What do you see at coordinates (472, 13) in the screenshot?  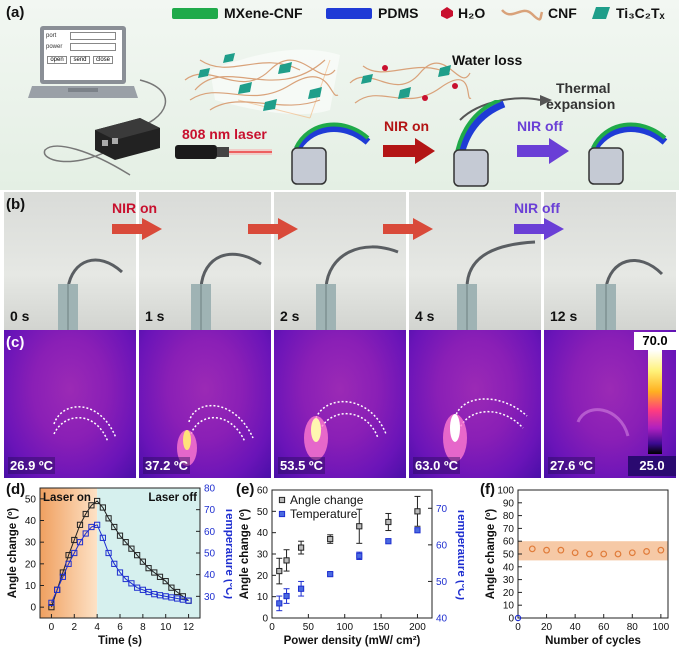 I see `h2o-legend-label: H₂O` at bounding box center [472, 13].